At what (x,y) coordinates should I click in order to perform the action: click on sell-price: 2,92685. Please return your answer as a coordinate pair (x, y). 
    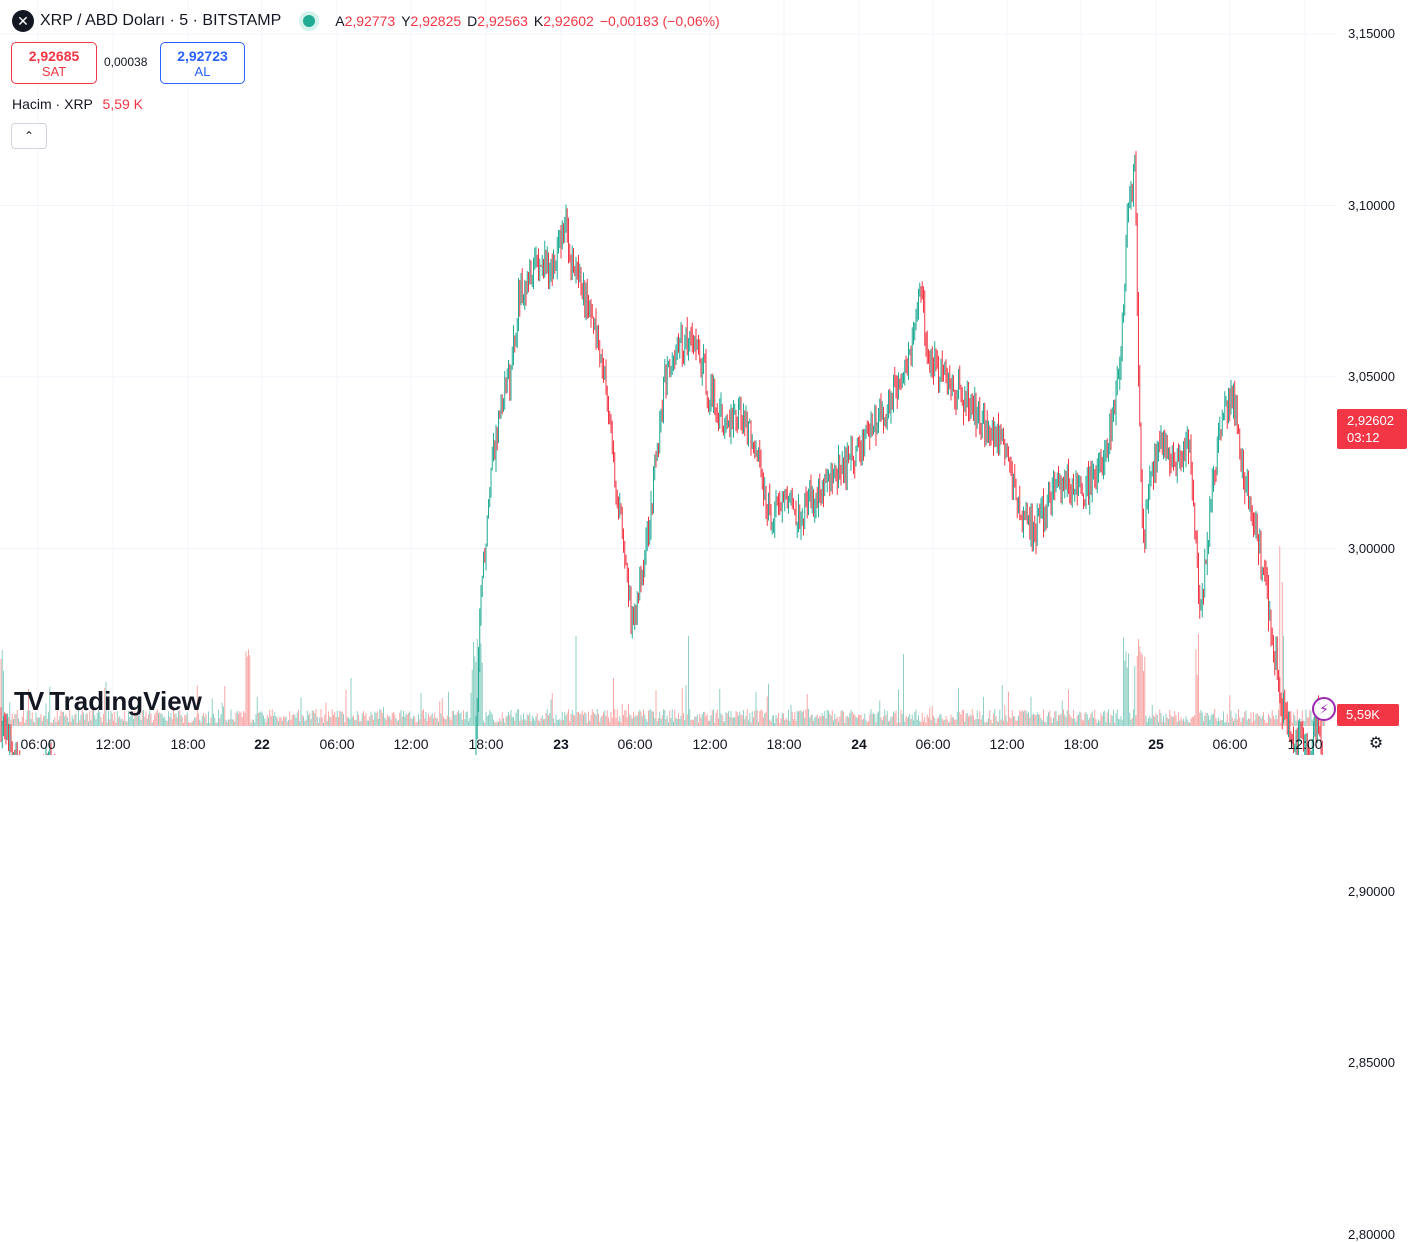
    Looking at the image, I should click on (54, 55).